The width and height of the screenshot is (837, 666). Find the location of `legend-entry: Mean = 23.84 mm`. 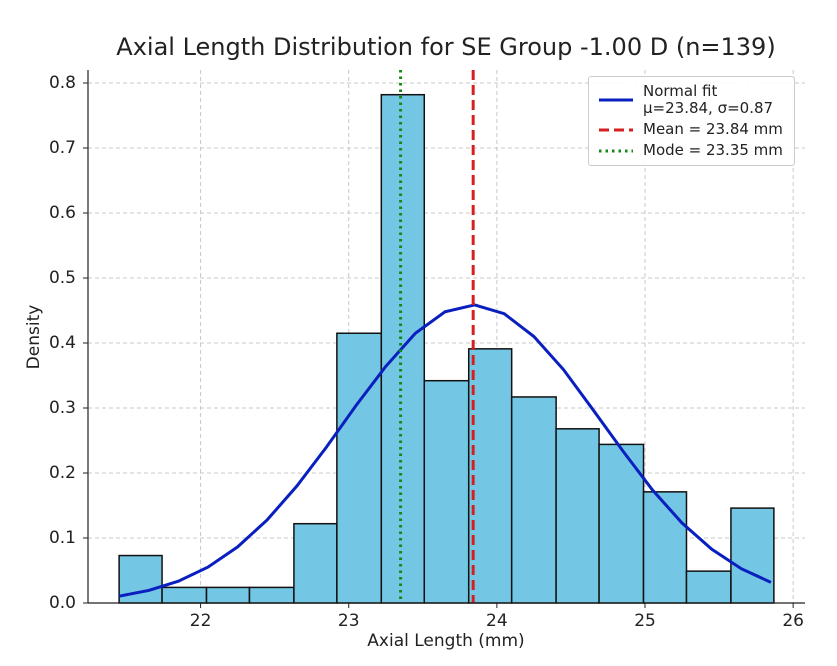

legend-entry: Mean = 23.84 mm is located at coordinates (691, 129).